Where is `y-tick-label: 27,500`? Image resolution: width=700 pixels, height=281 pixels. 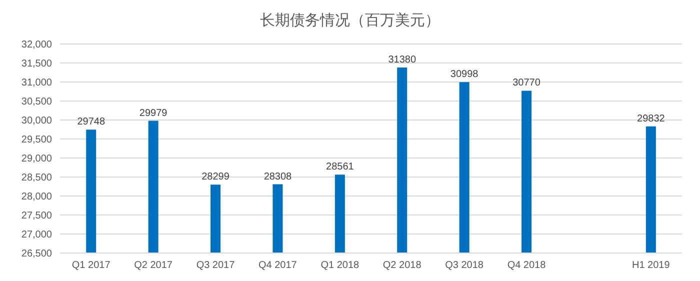
y-tick-label: 27,500 is located at coordinates (36, 216).